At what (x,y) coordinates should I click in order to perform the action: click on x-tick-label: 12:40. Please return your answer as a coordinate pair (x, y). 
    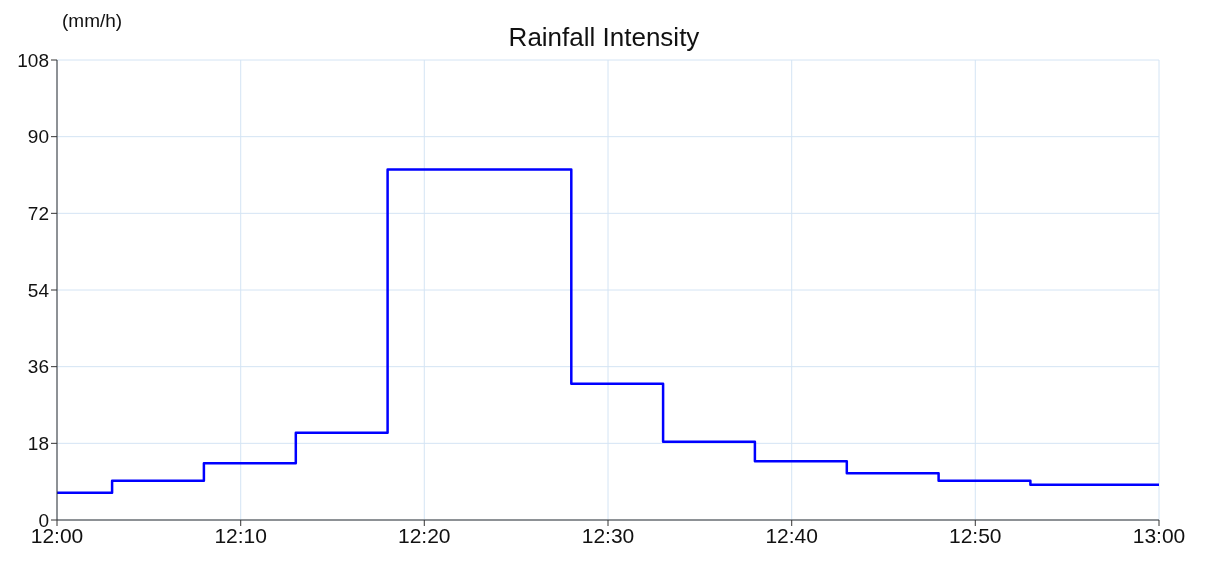
    Looking at the image, I should click on (791, 535).